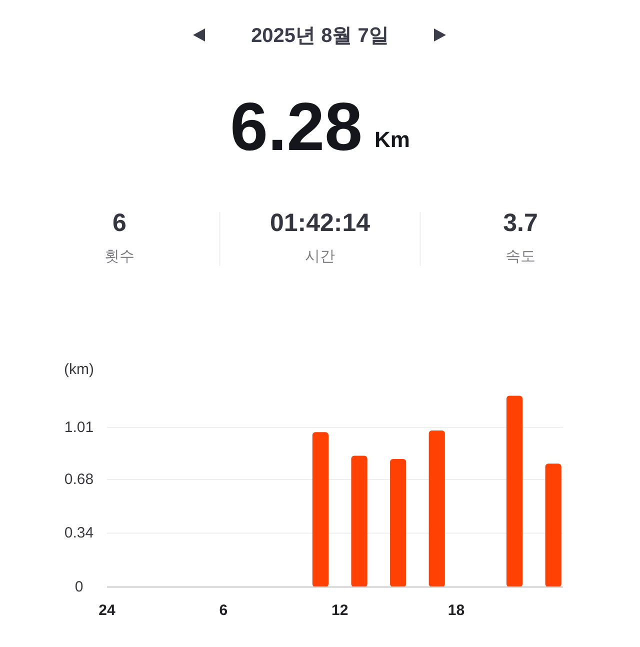 This screenshot has width=640, height=647. What do you see at coordinates (119, 223) in the screenshot?
I see `annotation: 6` at bounding box center [119, 223].